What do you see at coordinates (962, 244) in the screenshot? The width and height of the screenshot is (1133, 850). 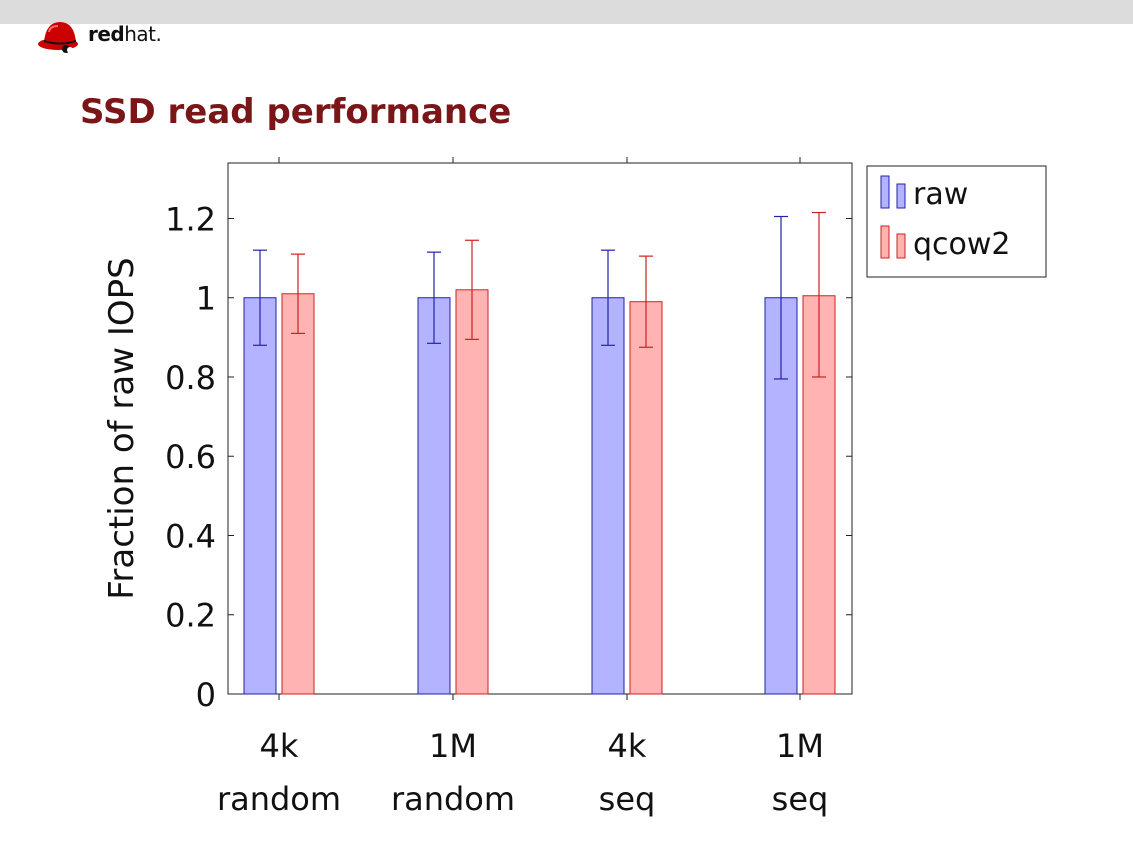 I see `legend-label: qcow2` at bounding box center [962, 244].